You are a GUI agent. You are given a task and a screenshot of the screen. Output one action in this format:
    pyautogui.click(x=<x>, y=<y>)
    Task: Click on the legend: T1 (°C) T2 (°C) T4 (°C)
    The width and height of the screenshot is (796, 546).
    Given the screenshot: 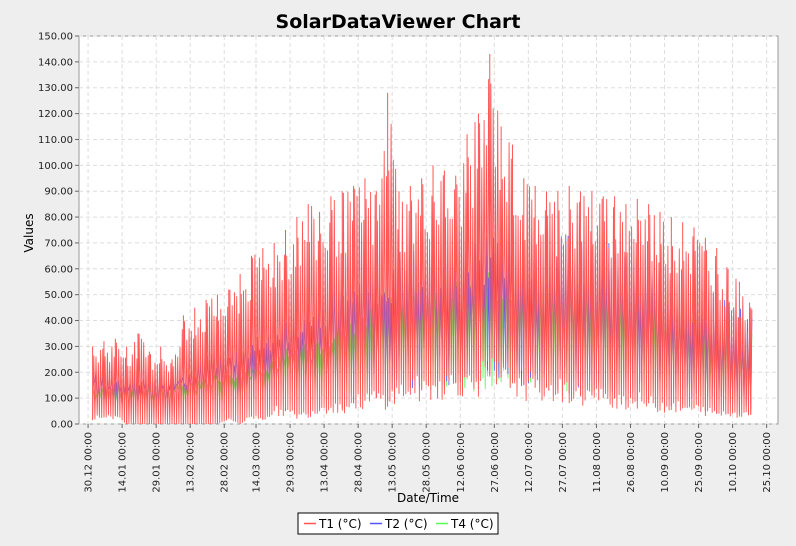 What is the action you would take?
    pyautogui.click(x=398, y=523)
    